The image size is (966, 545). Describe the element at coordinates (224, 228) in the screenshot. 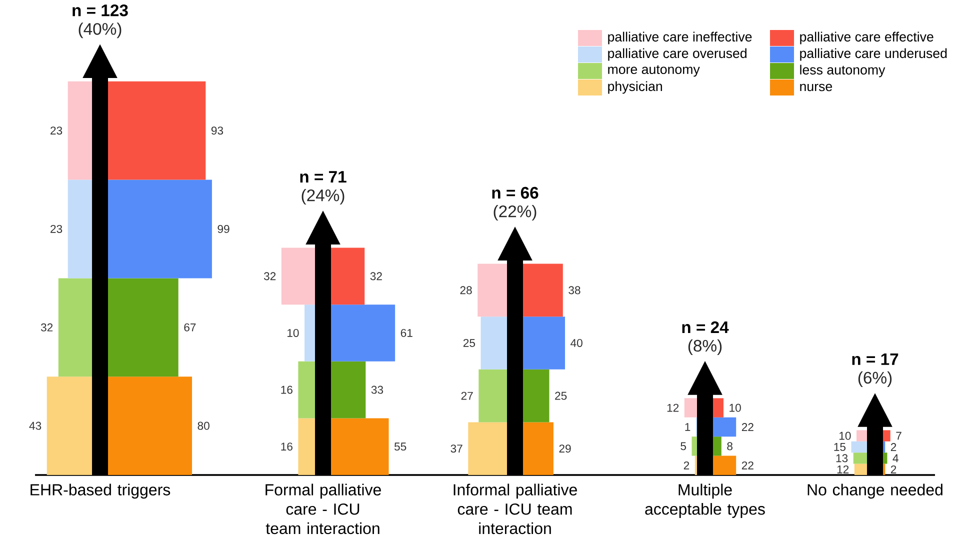

I see `data-label: 99` at that location.